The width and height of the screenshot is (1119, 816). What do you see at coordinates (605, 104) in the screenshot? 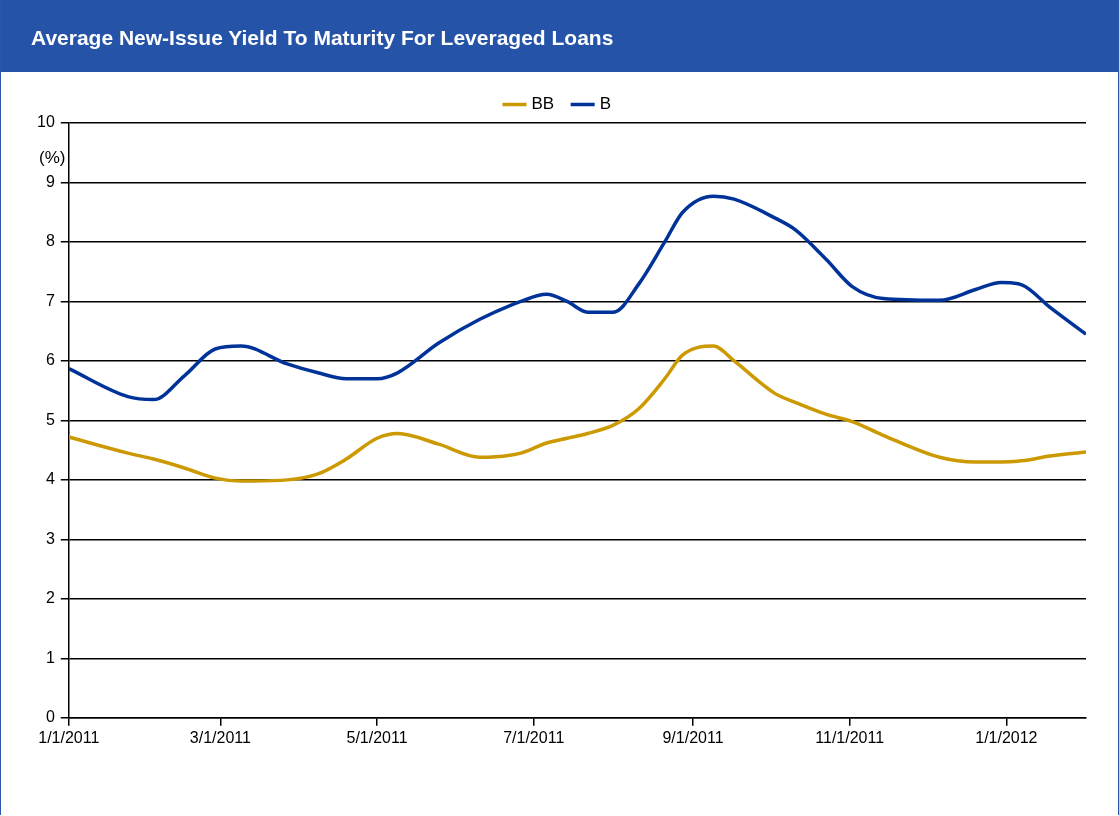
I see `legend-label: B` at bounding box center [605, 104].